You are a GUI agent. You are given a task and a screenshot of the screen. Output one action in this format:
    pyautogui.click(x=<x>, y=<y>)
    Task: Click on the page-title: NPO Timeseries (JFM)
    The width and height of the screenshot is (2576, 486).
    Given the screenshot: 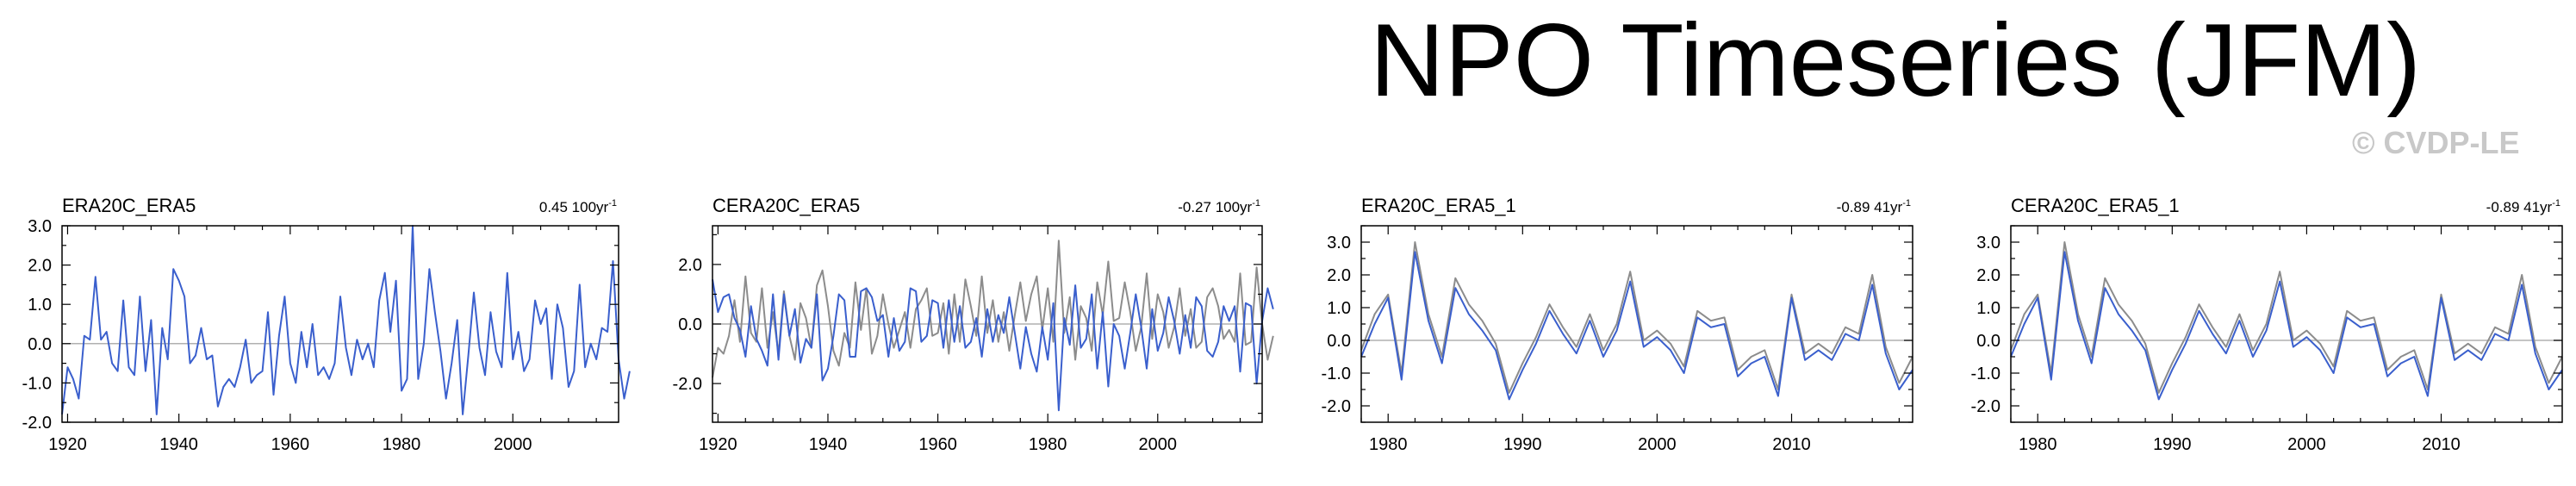 What is the action you would take?
    pyautogui.click(x=1896, y=60)
    